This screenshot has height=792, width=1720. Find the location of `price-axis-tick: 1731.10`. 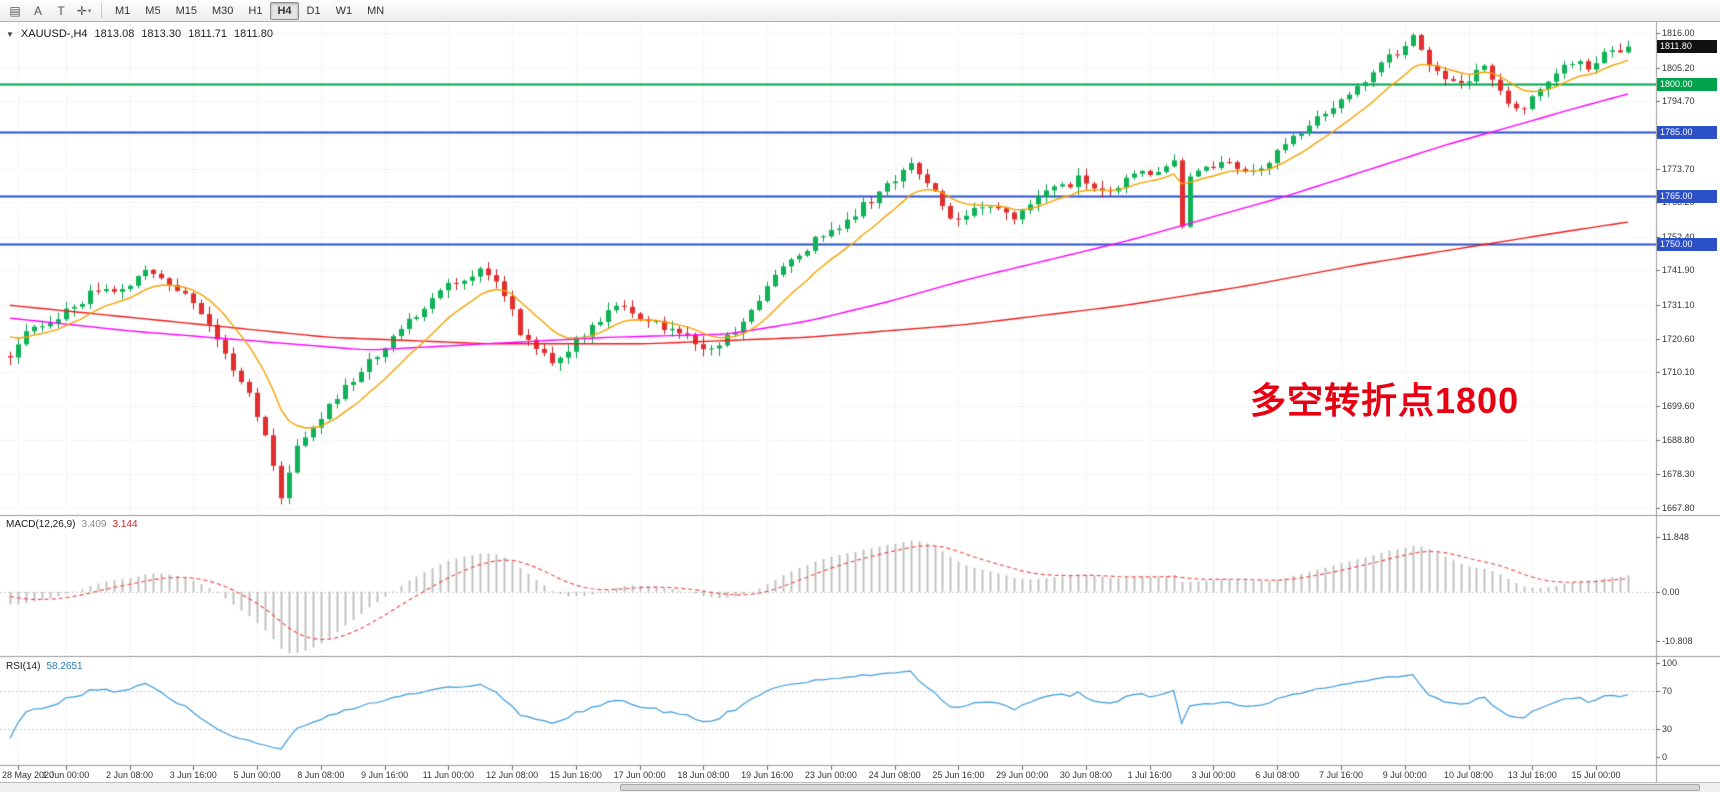

price-axis-tick: 1731.10 is located at coordinates (1678, 304).